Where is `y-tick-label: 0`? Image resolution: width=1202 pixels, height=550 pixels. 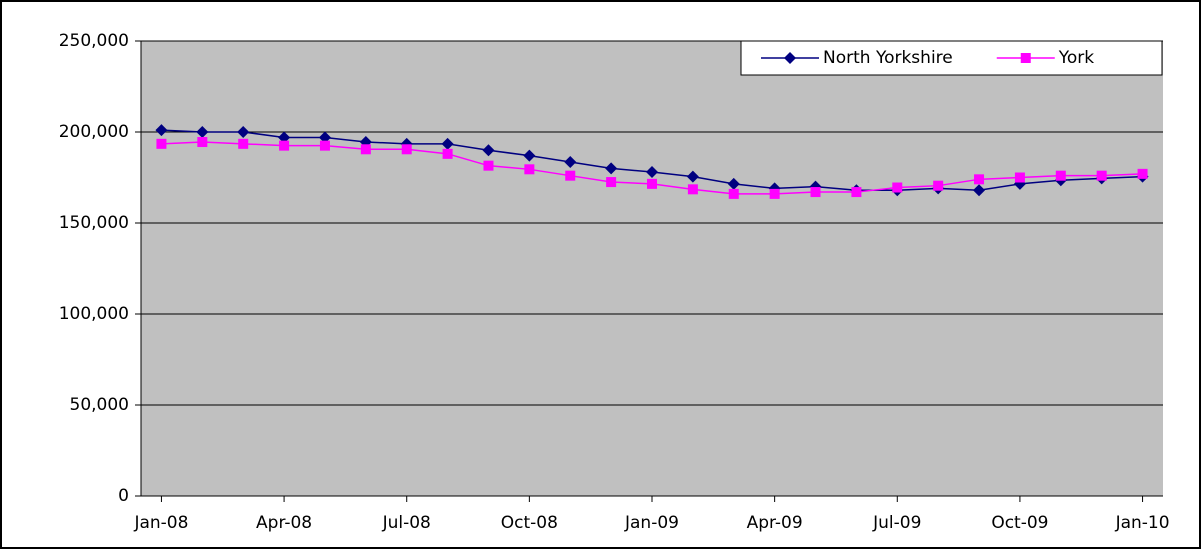 y-tick-label: 0 is located at coordinates (123, 496).